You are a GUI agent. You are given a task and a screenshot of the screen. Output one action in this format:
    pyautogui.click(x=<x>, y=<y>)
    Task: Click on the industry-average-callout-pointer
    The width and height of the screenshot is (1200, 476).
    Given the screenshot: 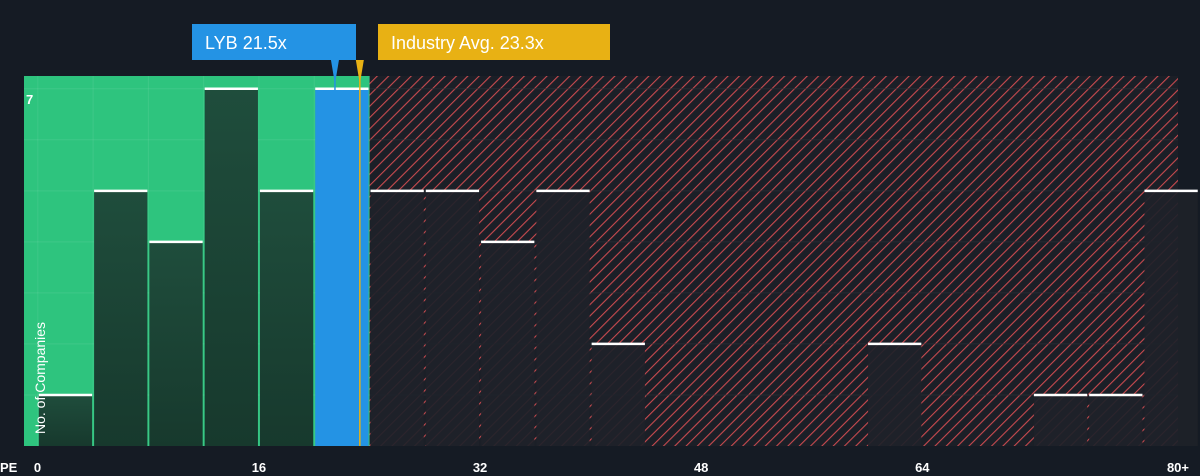 What is the action you would take?
    pyautogui.click(x=359, y=72)
    